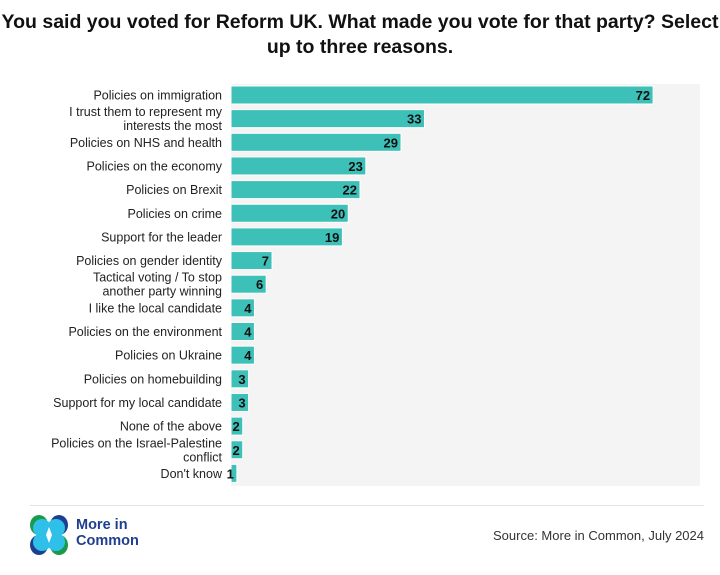 The height and width of the screenshot is (575, 720). Describe the element at coordinates (153, 379) in the screenshot. I see `category-label: Policies on homebuilding` at that location.